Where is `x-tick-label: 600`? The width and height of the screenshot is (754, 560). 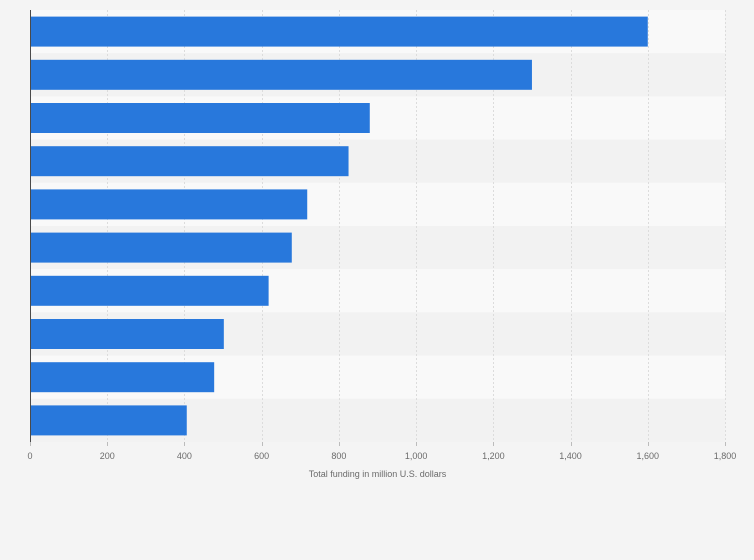
x-tick-label: 600 is located at coordinates (261, 456).